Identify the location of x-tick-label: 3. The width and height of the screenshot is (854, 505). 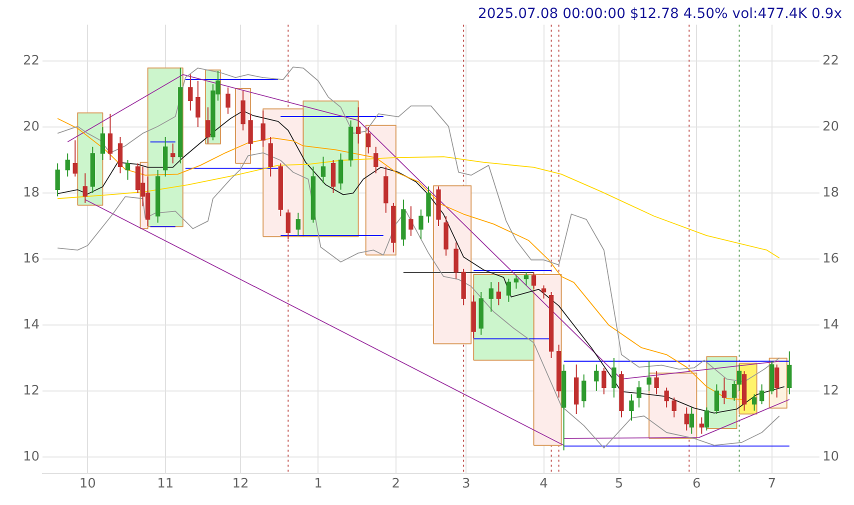
(466, 484).